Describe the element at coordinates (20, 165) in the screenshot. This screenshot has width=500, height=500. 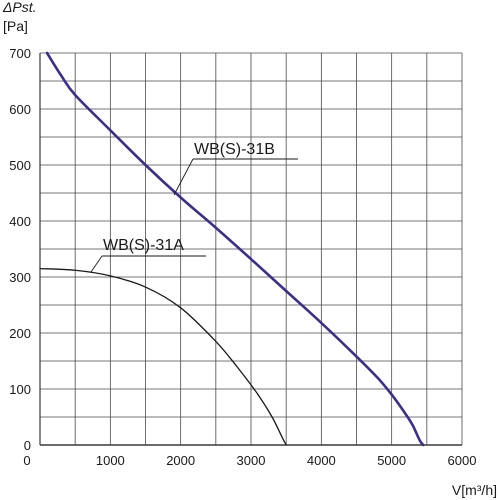
I see `y-tick-label: 500` at that location.